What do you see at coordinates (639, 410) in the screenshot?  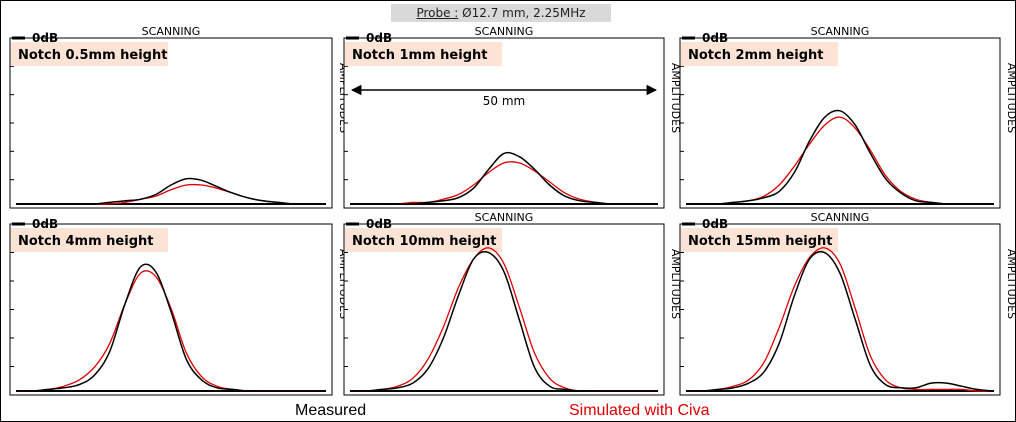 I see `legend-simulated: Simulated with Civa` at bounding box center [639, 410].